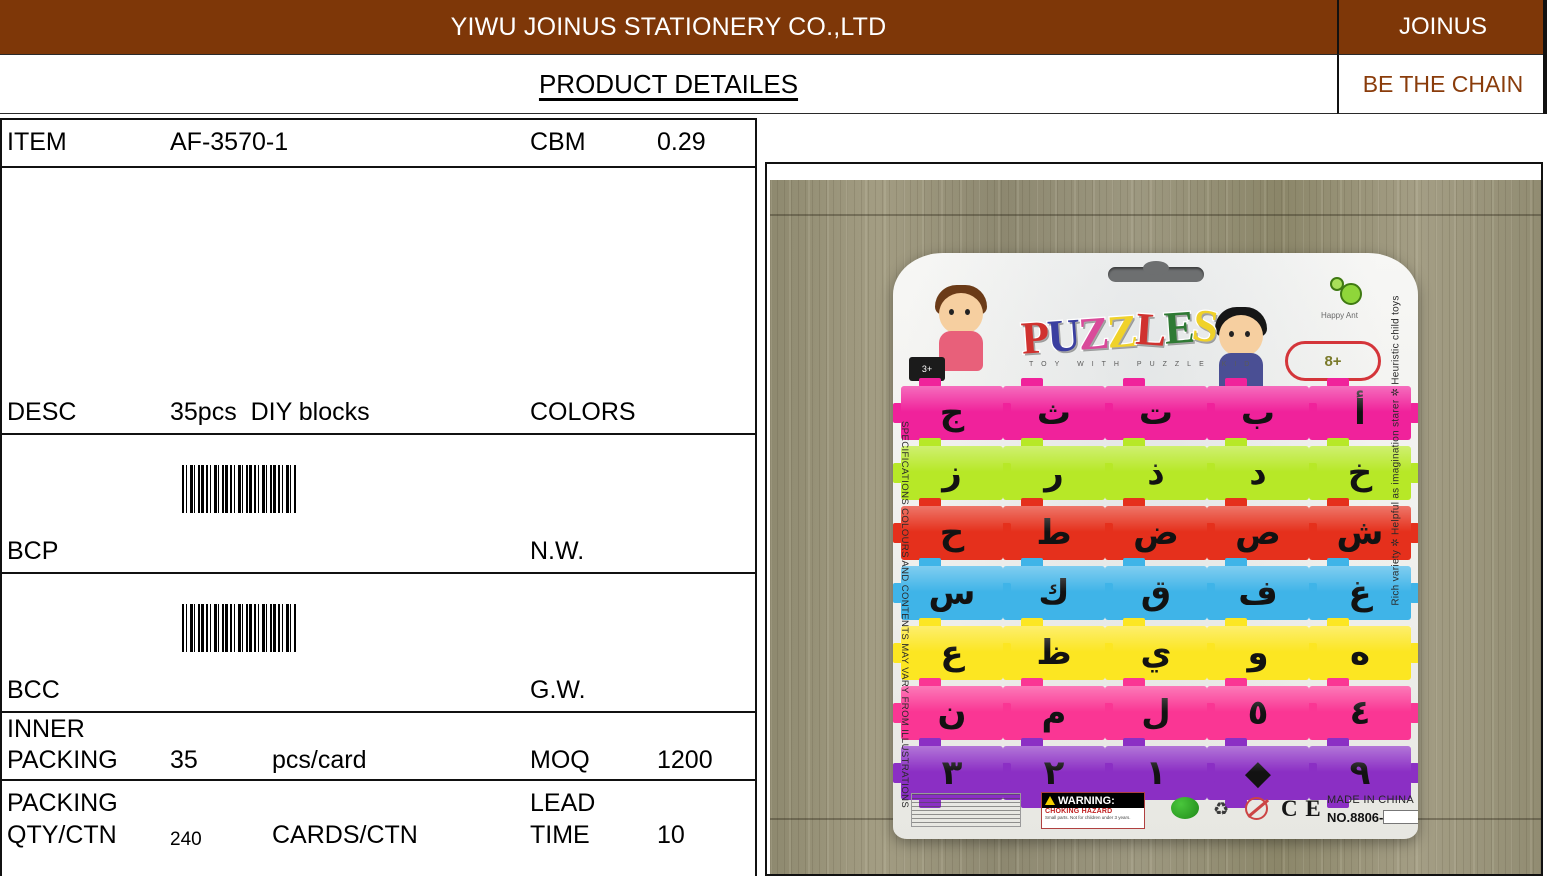 The height and width of the screenshot is (876, 1547). What do you see at coordinates (1258, 773) in the screenshot?
I see `puzzle-letter: ◆` at bounding box center [1258, 773].